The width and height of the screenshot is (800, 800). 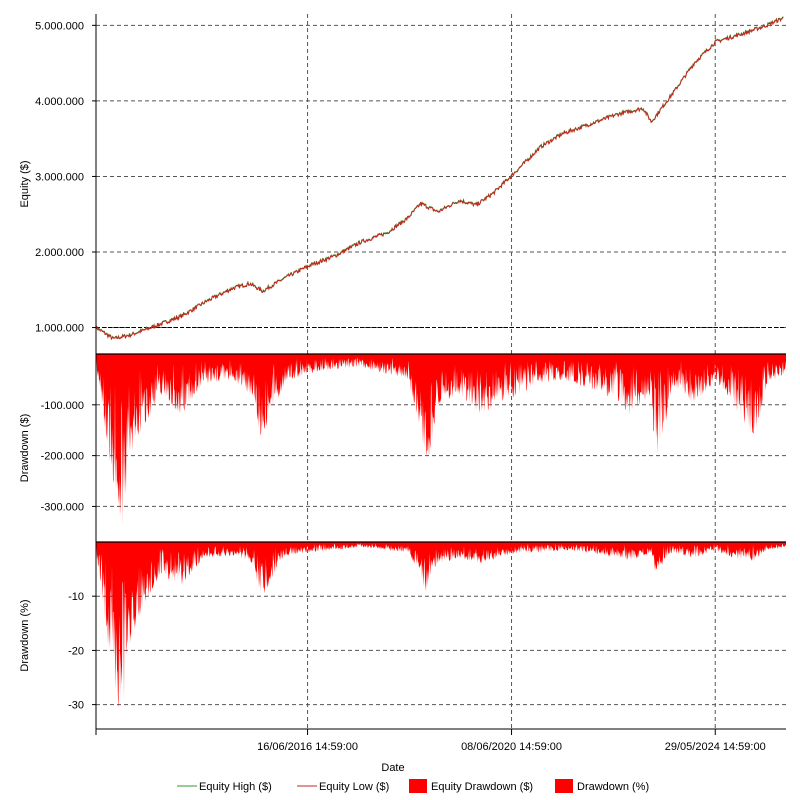 I want to click on y-tick-label: -200.000, so click(x=62, y=457).